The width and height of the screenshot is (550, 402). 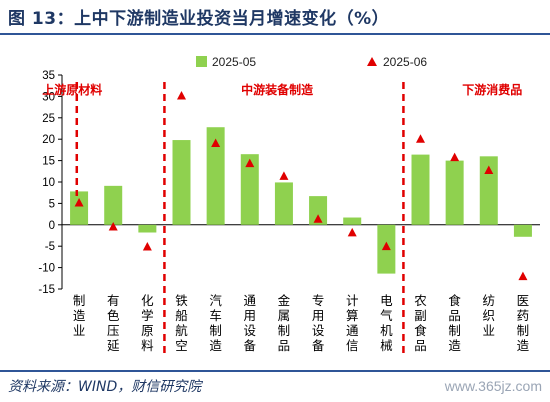 What do you see at coordinates (79, 315) in the screenshot?
I see `x-tick-label: 制造业` at bounding box center [79, 315].